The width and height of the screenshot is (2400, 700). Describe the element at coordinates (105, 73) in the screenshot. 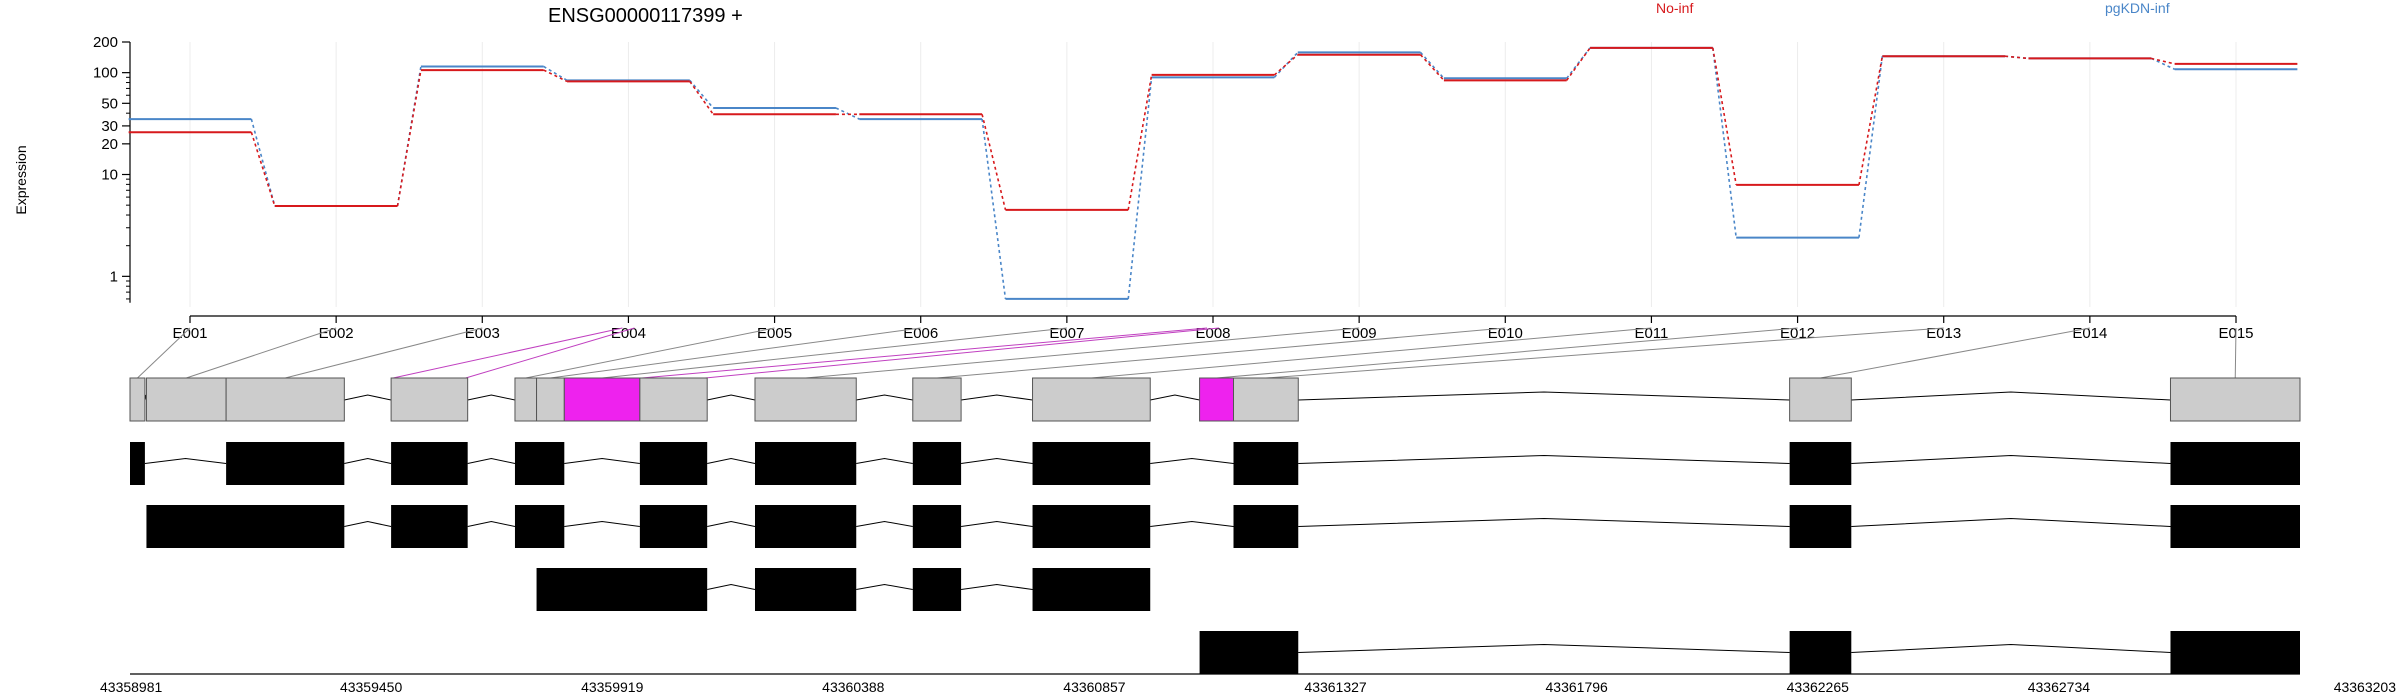

I see `y-tick-label: 100` at that location.